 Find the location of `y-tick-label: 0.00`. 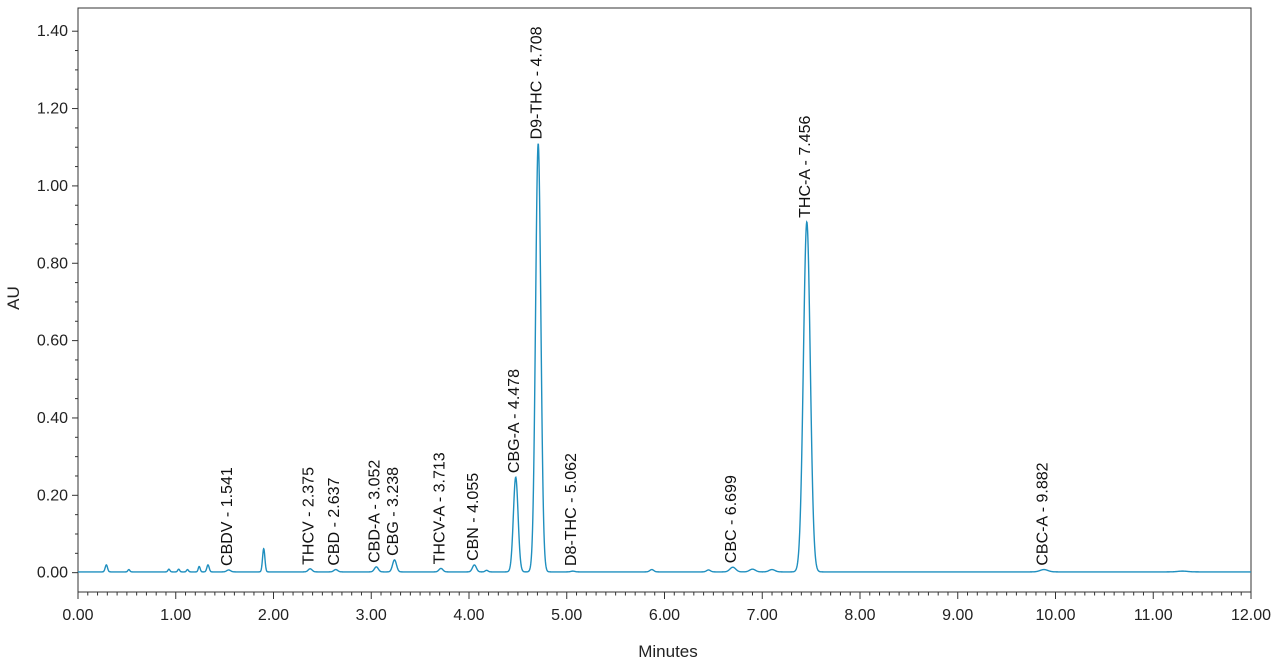

y-tick-label: 0.00 is located at coordinates (52, 573).